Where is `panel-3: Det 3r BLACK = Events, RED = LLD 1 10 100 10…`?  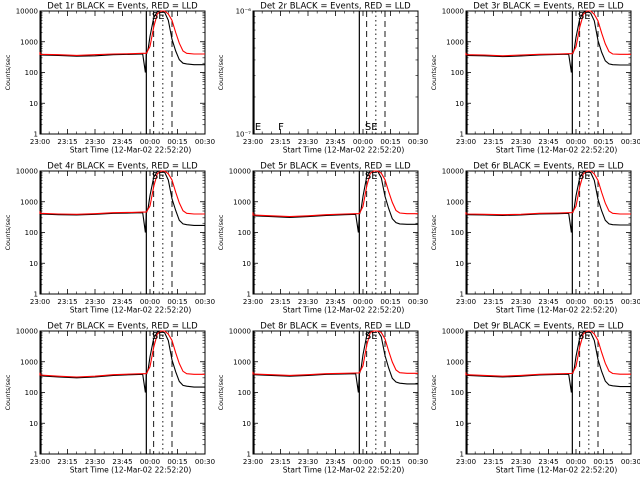
panel-3: Det 3r BLACK = Events, RED = LLD 1 10 100 10… is located at coordinates (535, 78).